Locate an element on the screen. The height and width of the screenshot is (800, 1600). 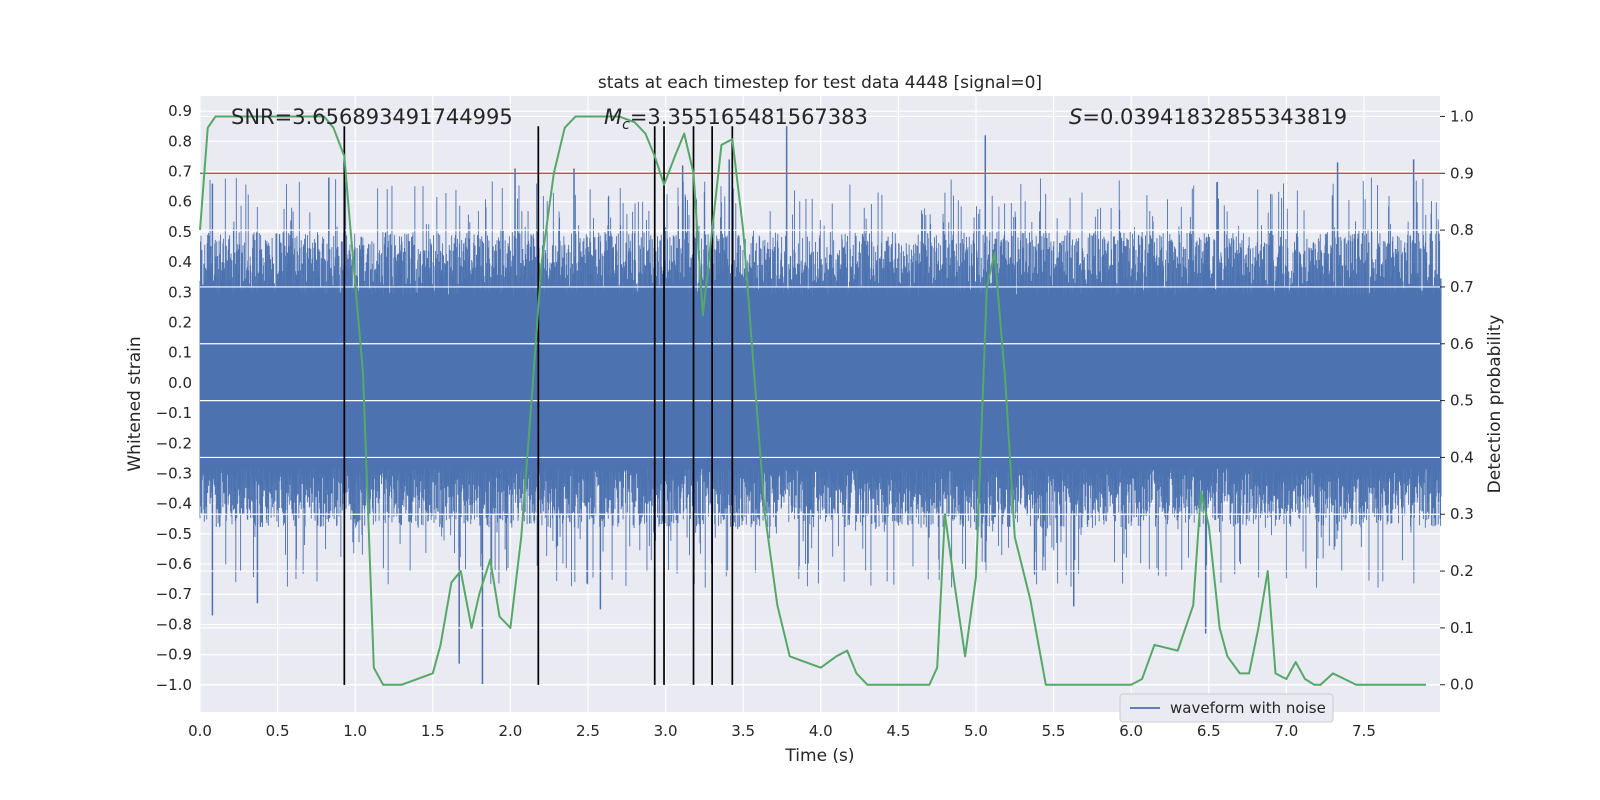
x-tick-label: 4.0 is located at coordinates (821, 731).